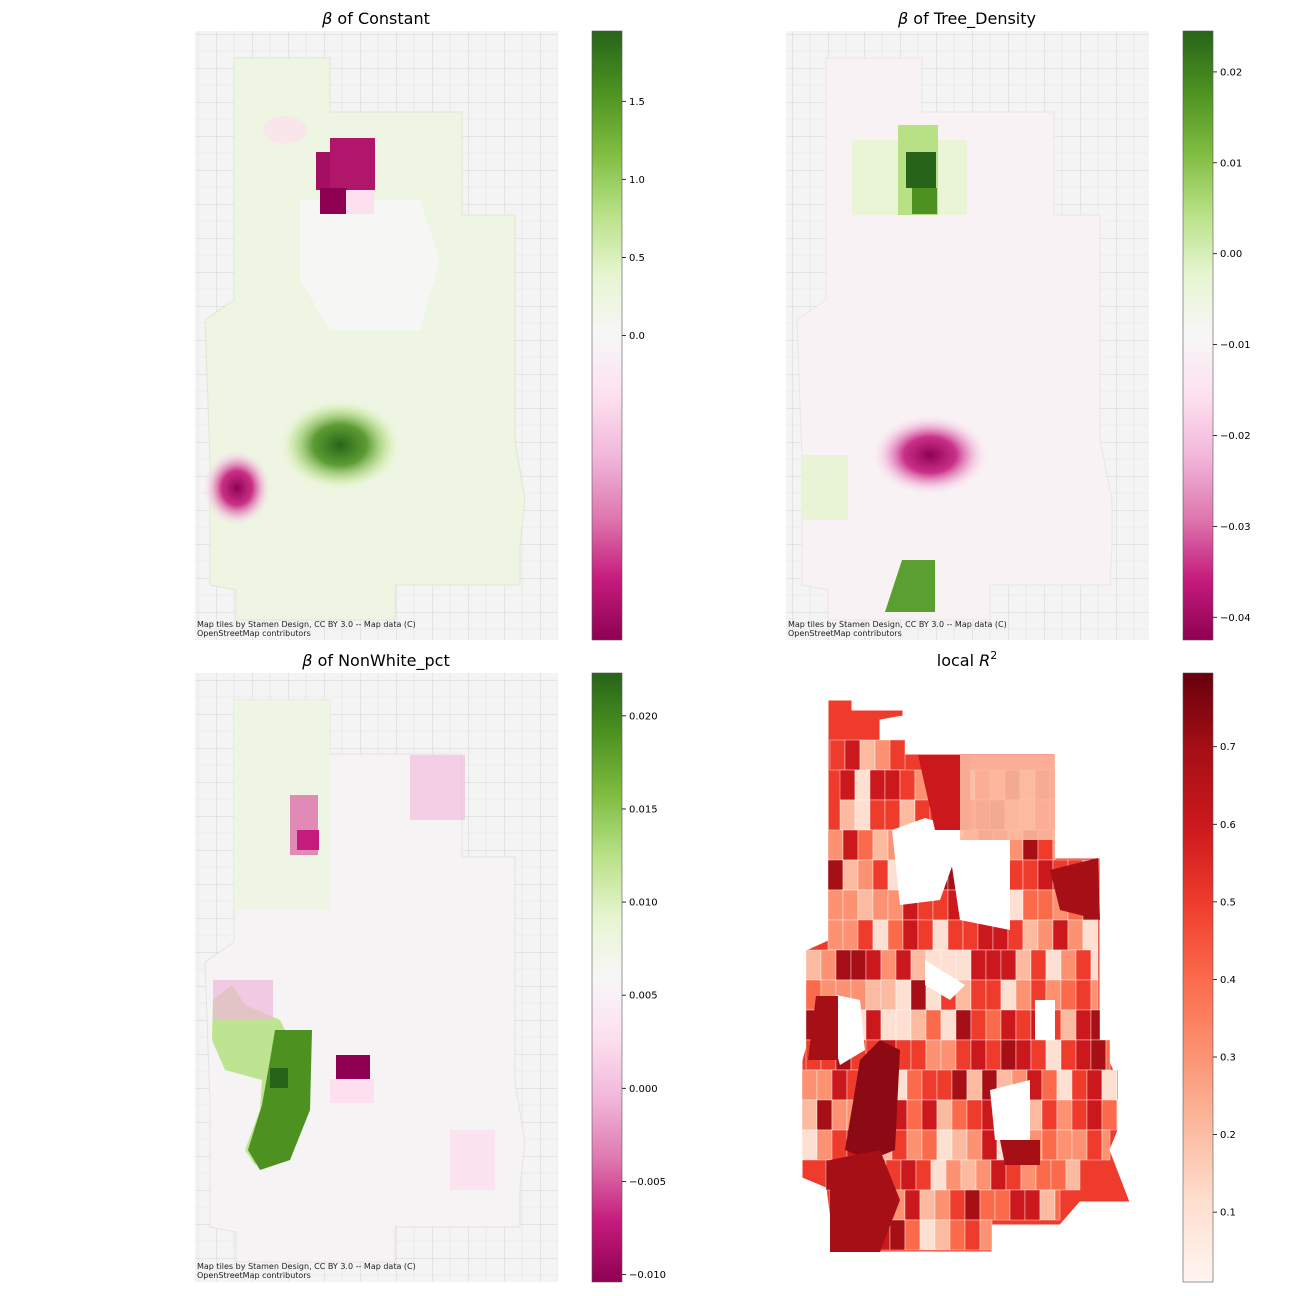 The height and width of the screenshot is (1296, 1296). I want to click on region-shape, so click(365, 339).